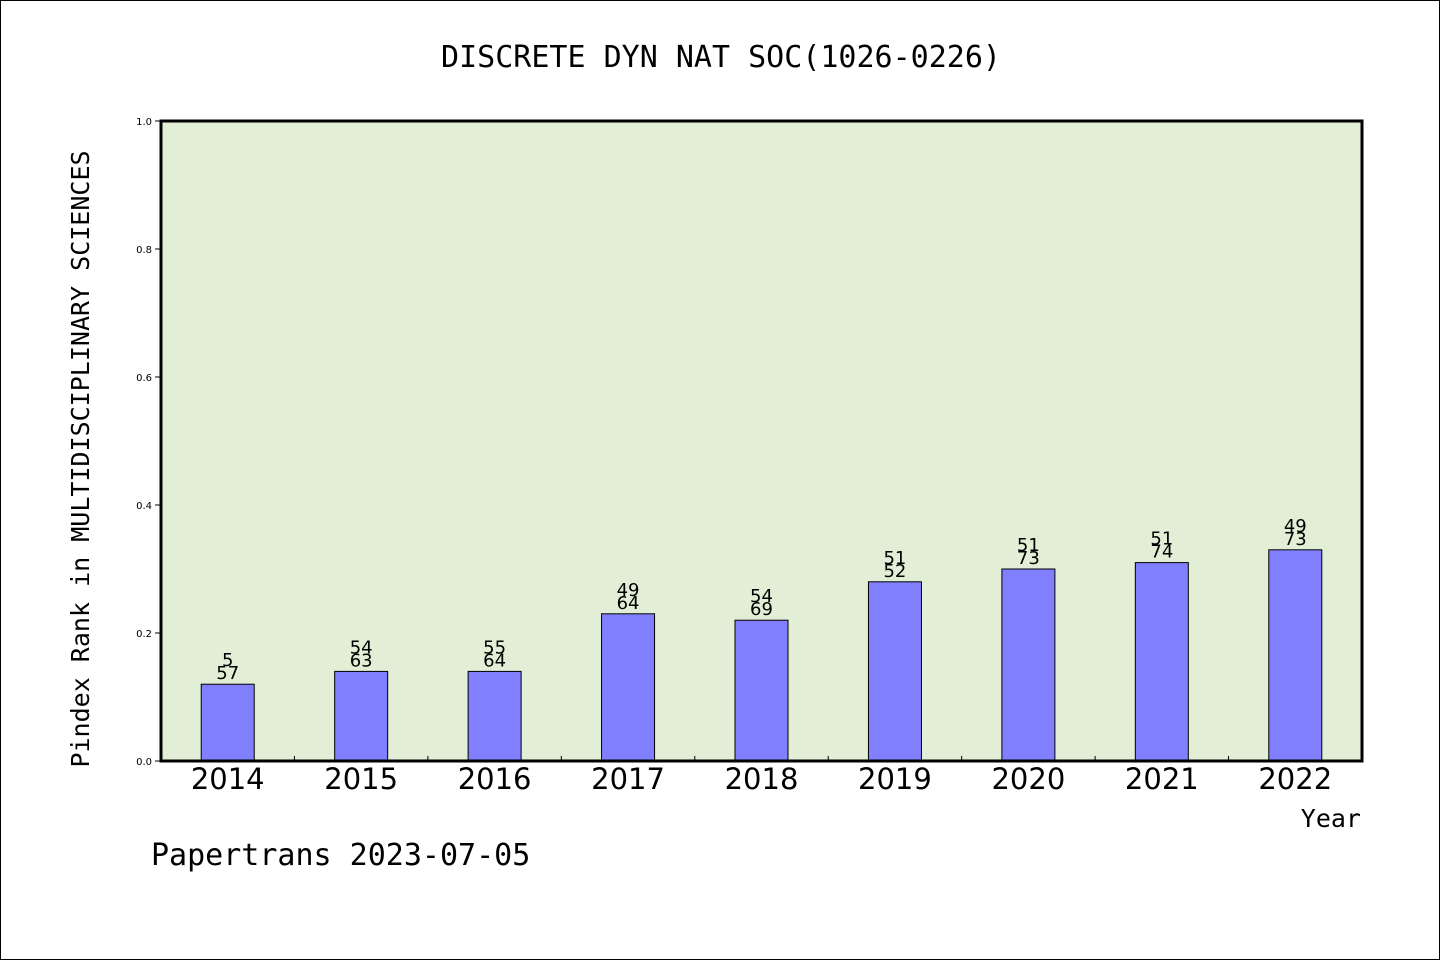 Image resolution: width=1440 pixels, height=961 pixels. Describe the element at coordinates (1028, 665) in the screenshot. I see `bar-2020` at that location.